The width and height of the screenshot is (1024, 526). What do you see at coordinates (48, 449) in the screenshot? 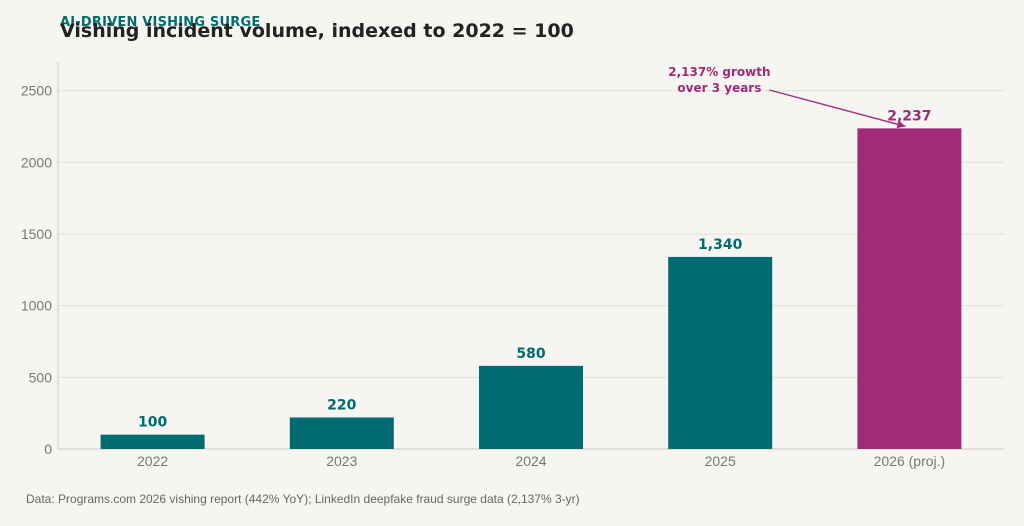
I see `y-tick-label: 0` at bounding box center [48, 449].